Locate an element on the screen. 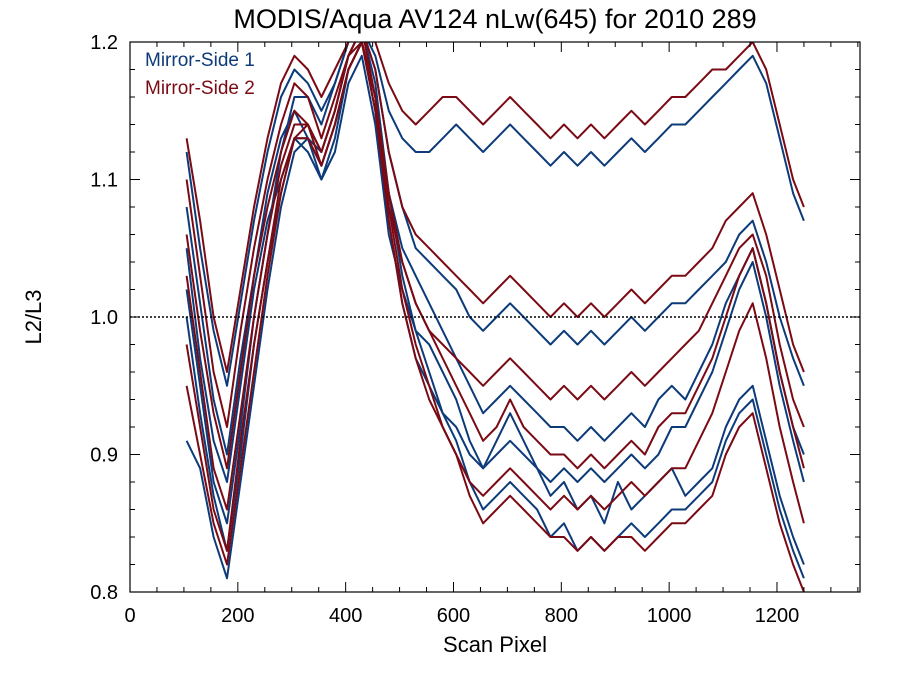 The image size is (900, 675). x-tick-label: 1000 is located at coordinates (669, 616).